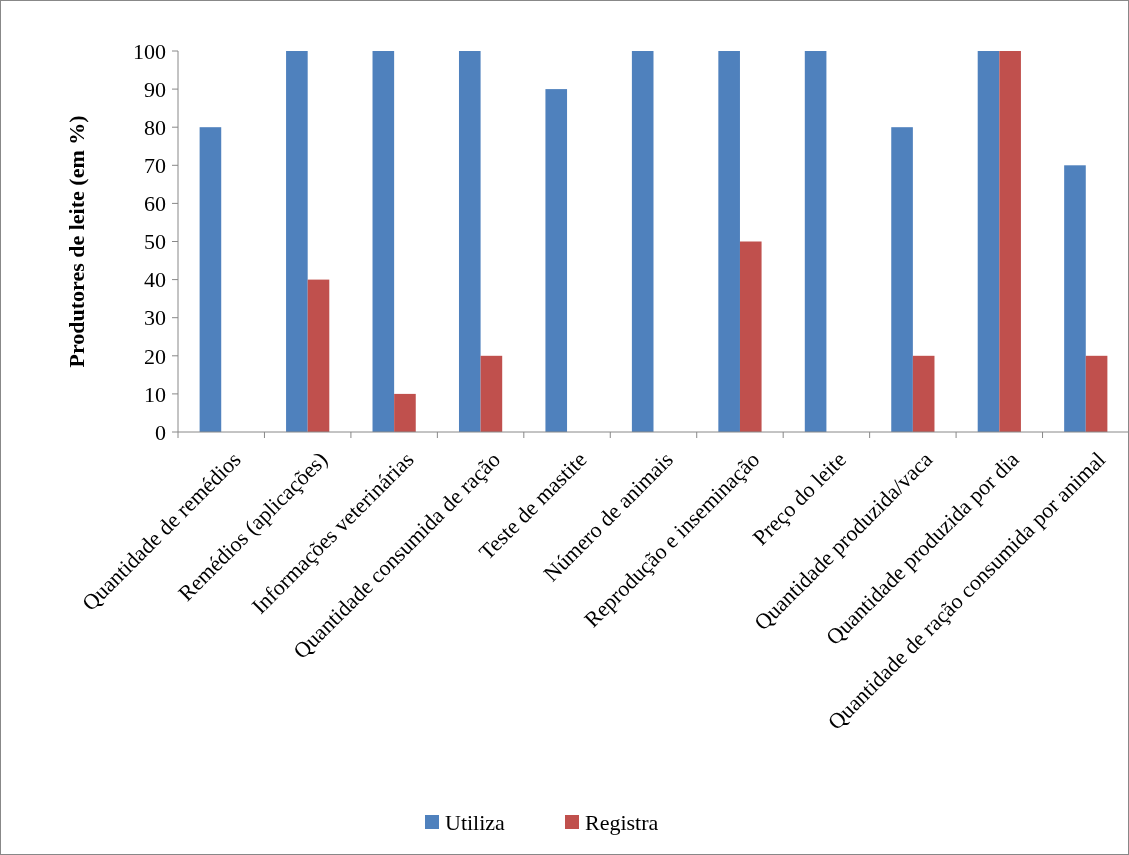 The height and width of the screenshot is (855, 1129). Describe the element at coordinates (155, 394) in the screenshot. I see `y-tick-label: 10` at that location.